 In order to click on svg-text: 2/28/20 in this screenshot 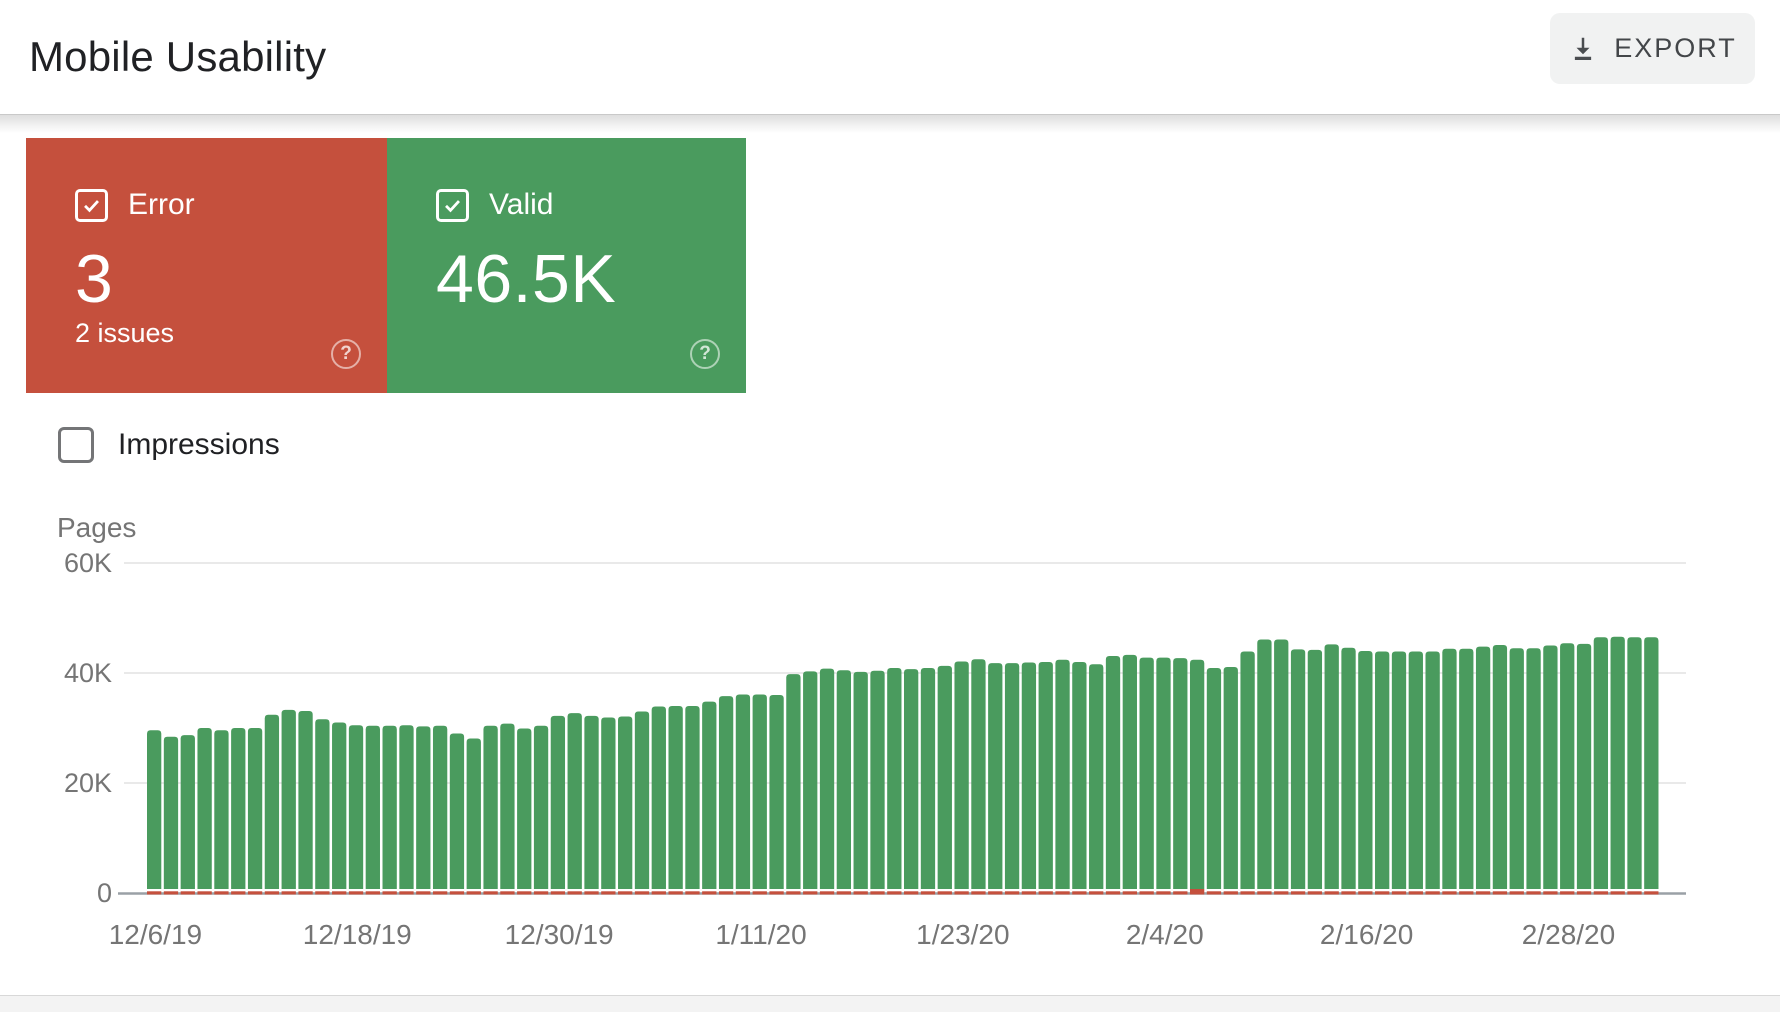, I will do `click(1568, 934)`.